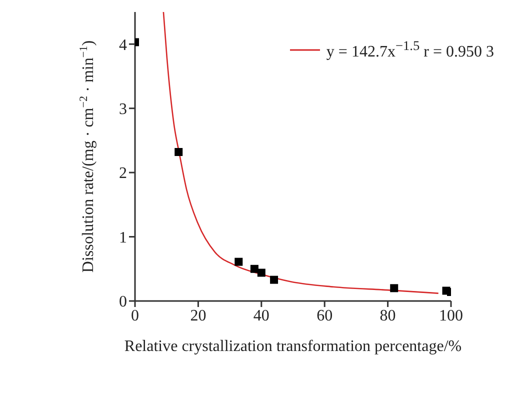 This screenshot has height=413, width=506. Describe the element at coordinates (324, 315) in the screenshot. I see `x-tick-label: 60` at that location.